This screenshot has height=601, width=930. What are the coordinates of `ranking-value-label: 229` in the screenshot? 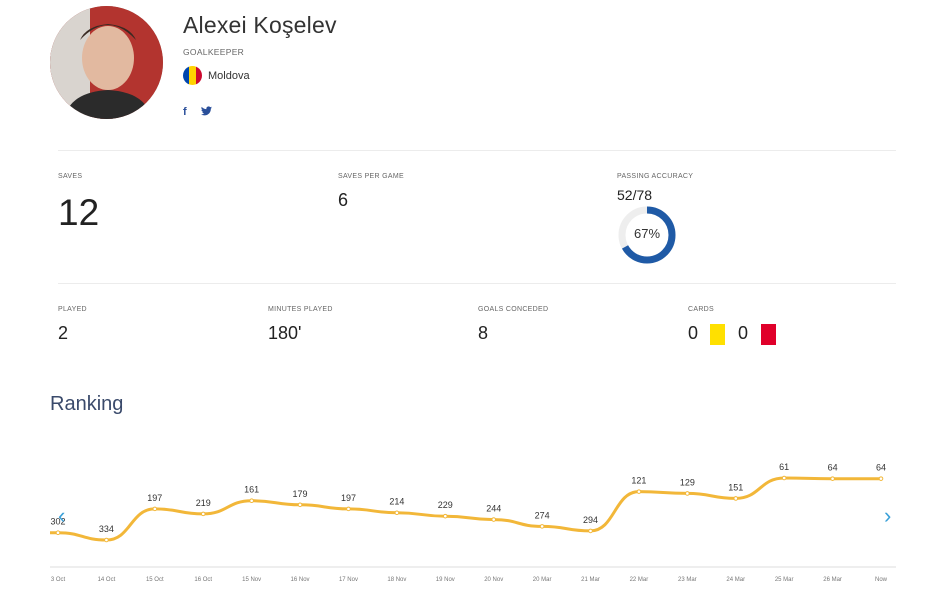 It's located at (445, 505).